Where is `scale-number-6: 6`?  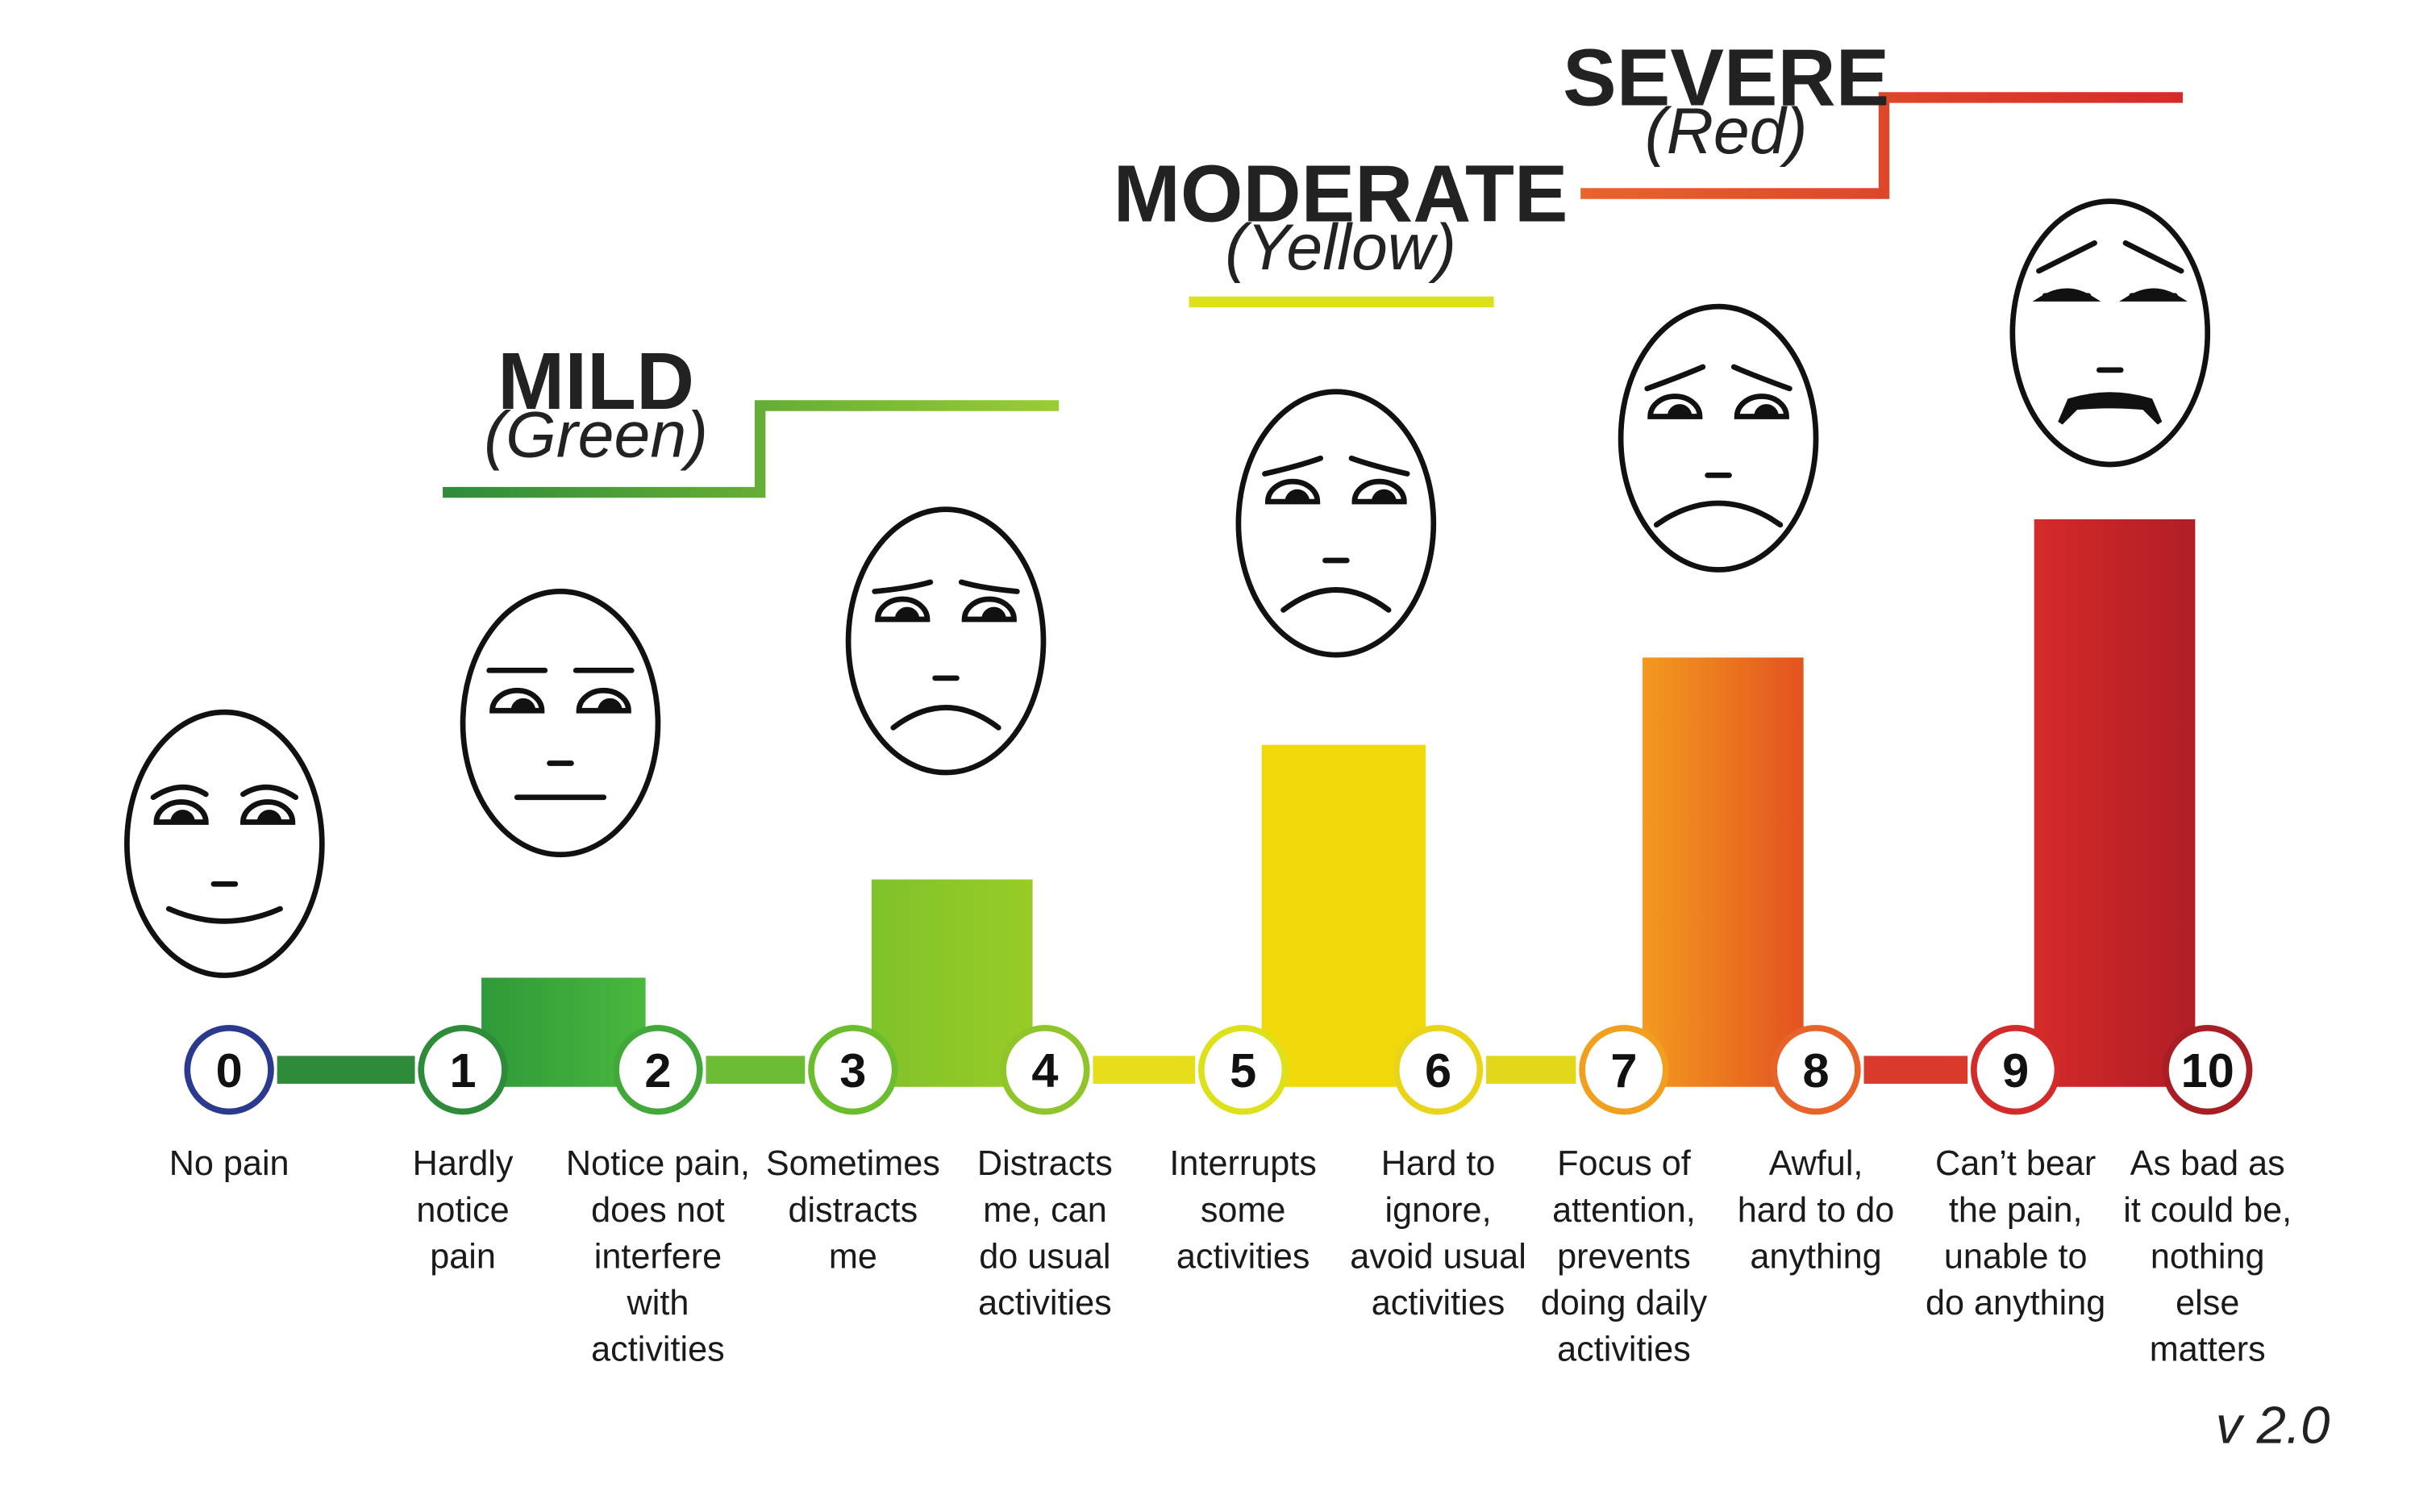
scale-number-6: 6 is located at coordinates (1438, 1070).